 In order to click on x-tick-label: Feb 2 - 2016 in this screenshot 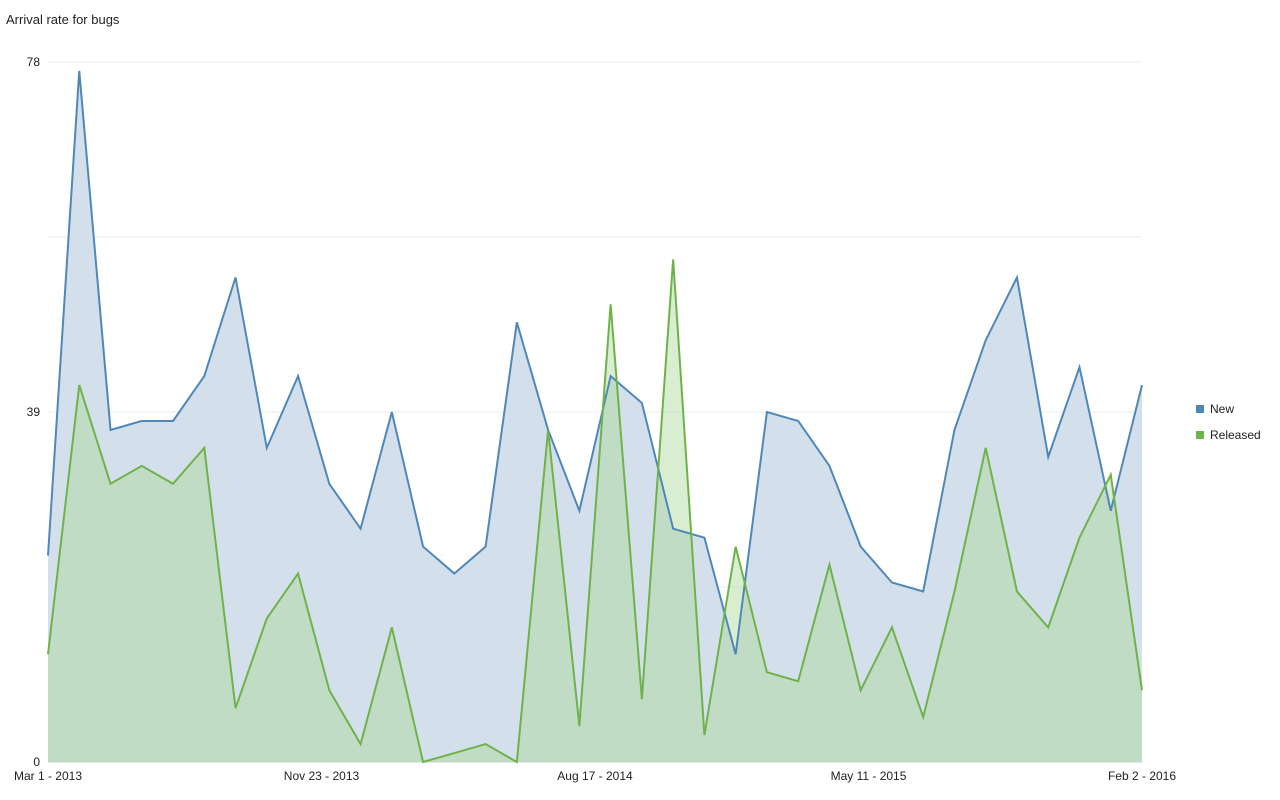, I will do `click(1142, 776)`.